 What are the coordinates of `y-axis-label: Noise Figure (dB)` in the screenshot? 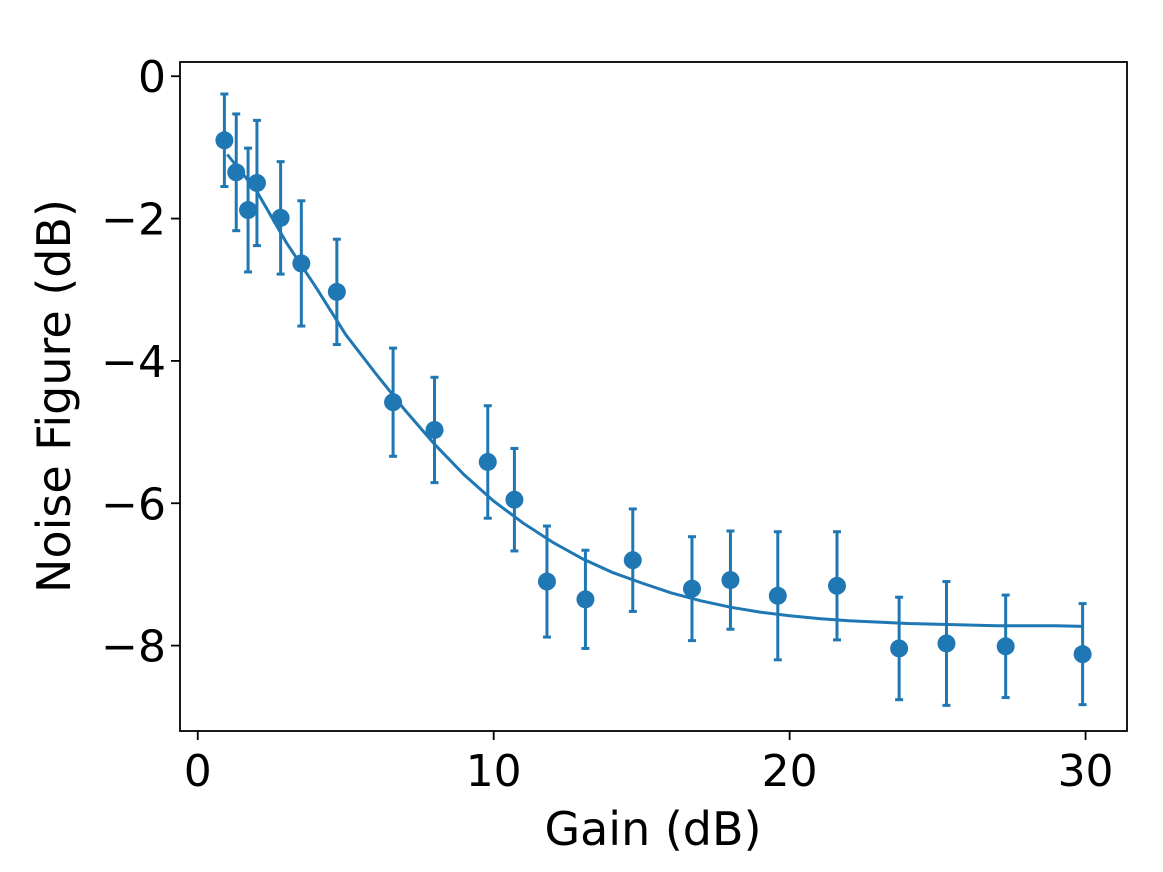 It's located at (54, 396).